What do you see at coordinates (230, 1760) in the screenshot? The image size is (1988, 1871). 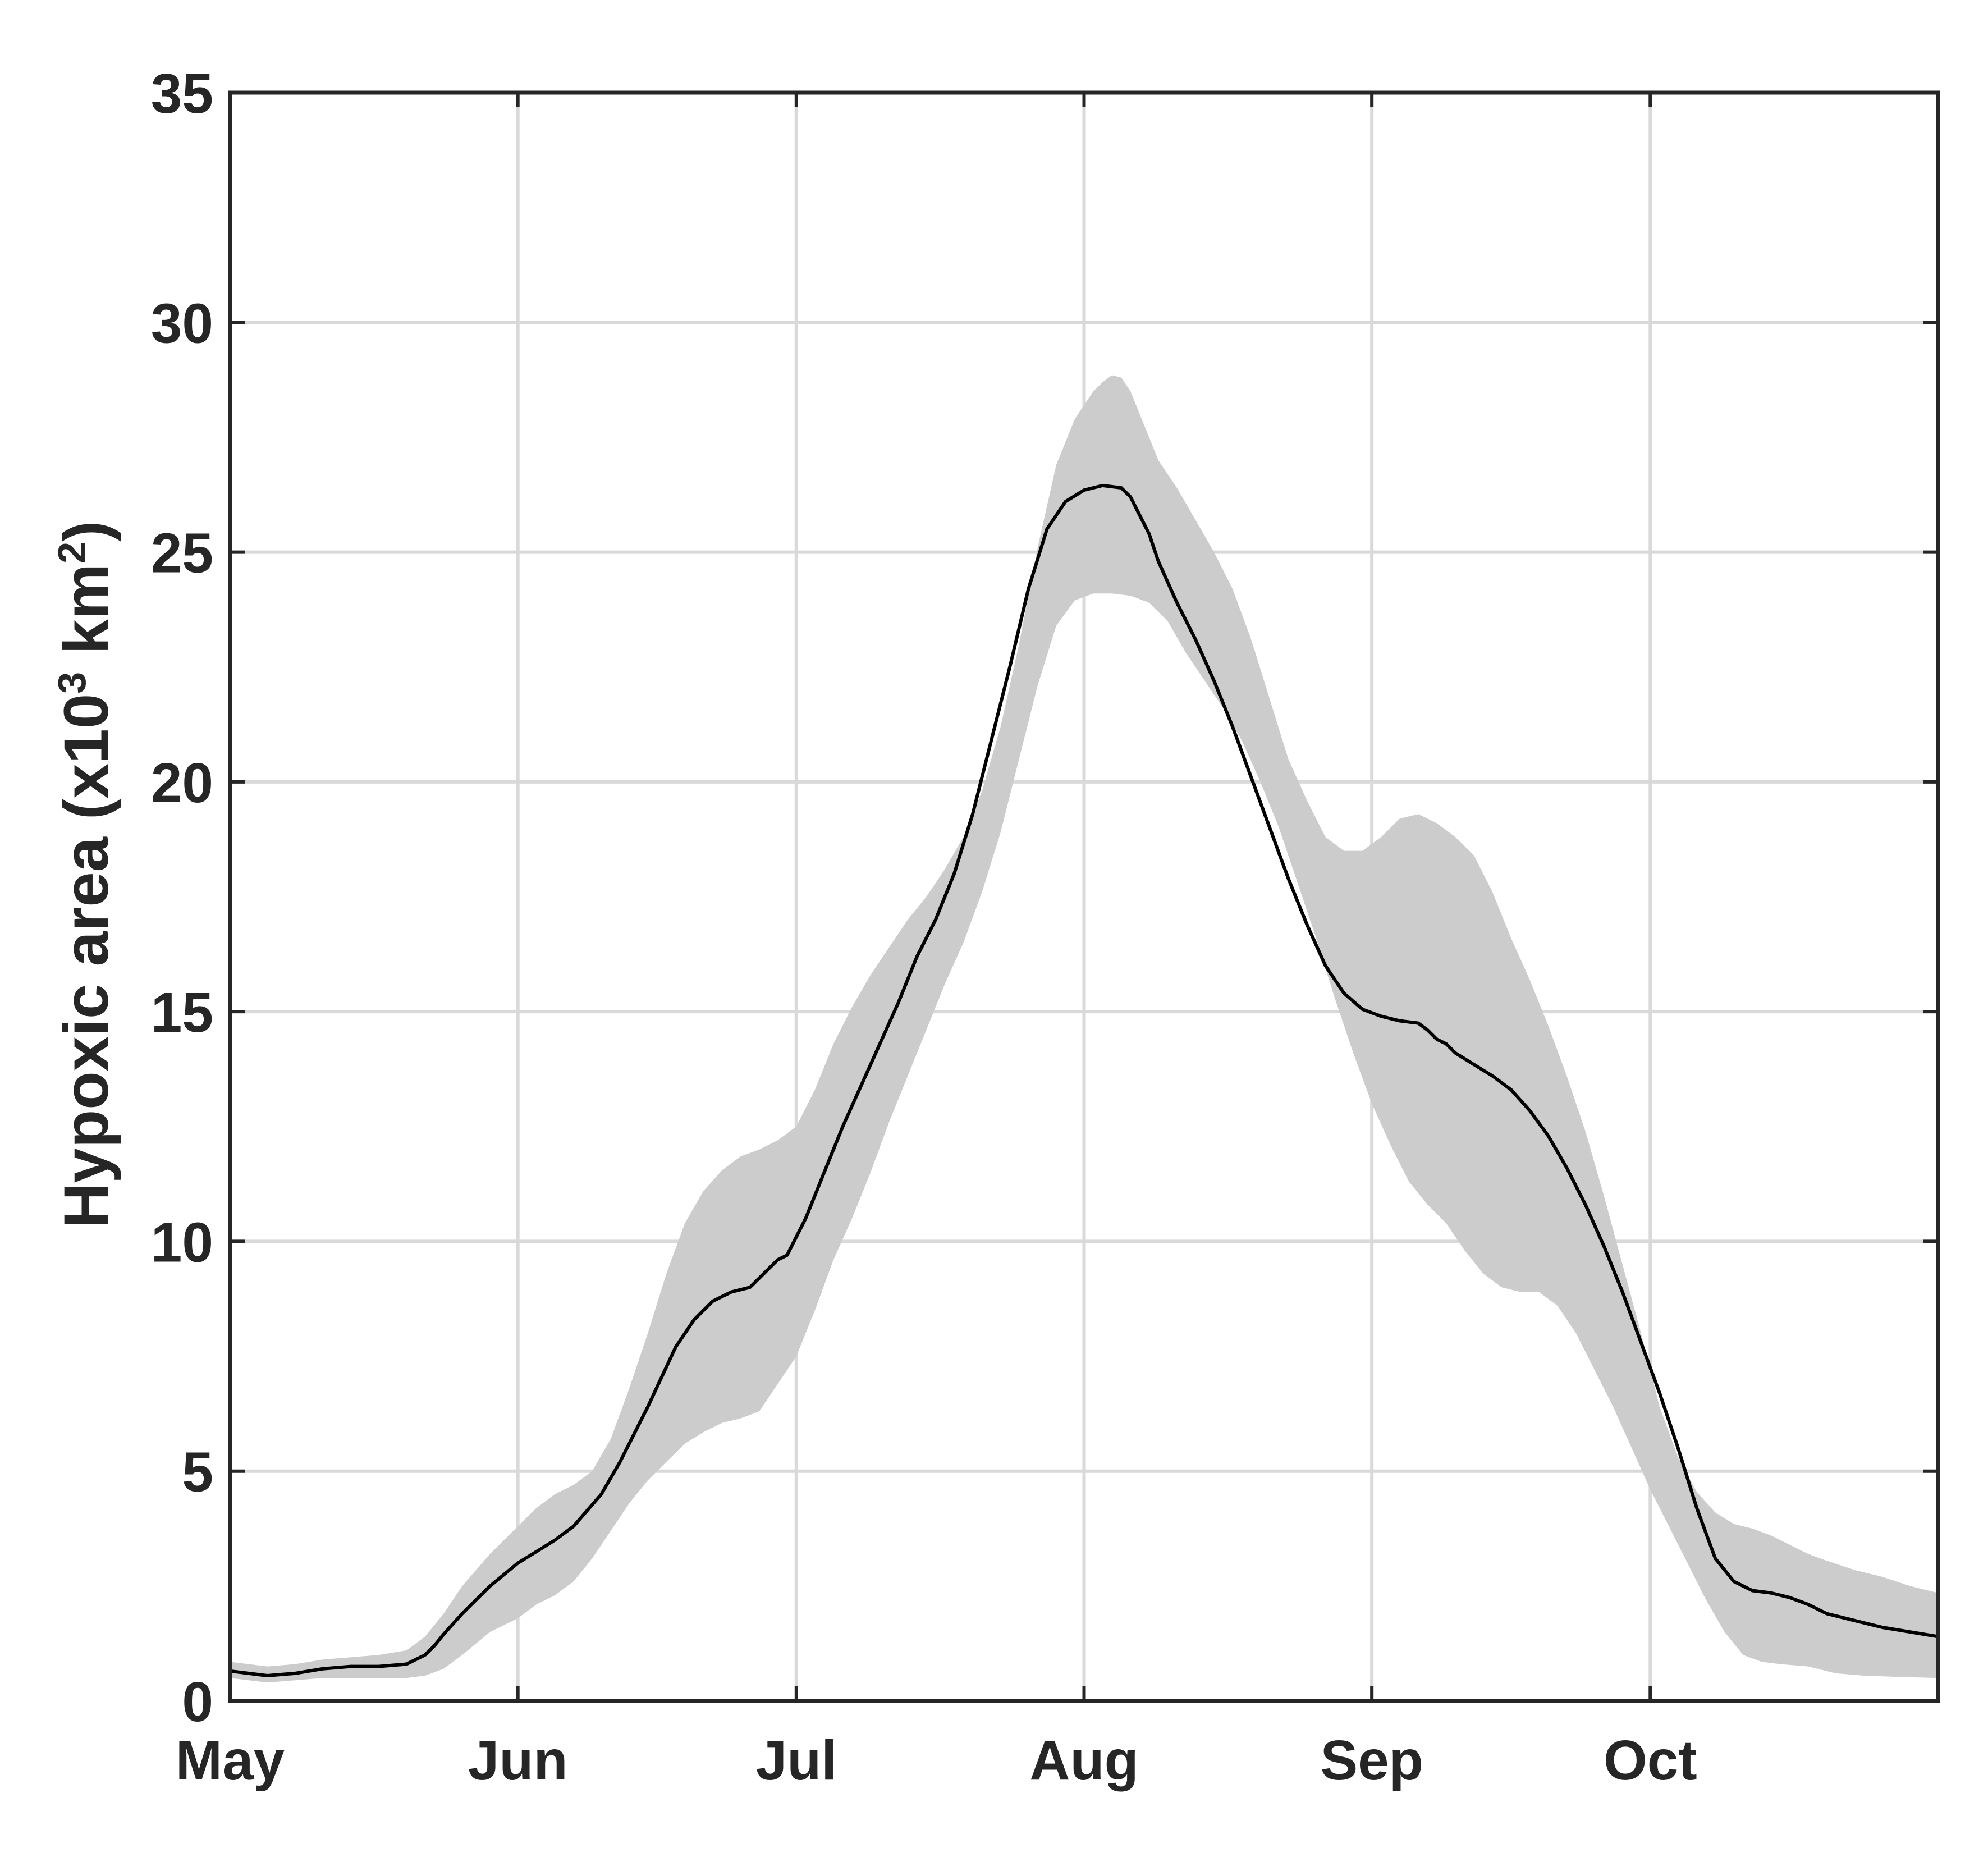 I see `x-tick-label-may: May` at bounding box center [230, 1760].